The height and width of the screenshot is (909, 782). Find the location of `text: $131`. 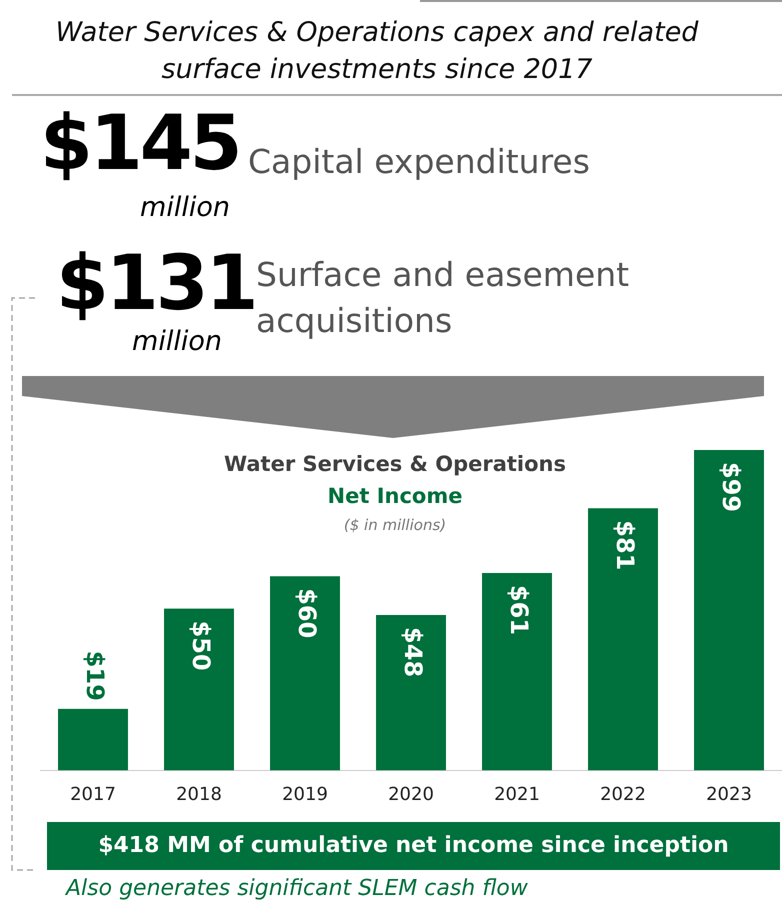

text: $131 is located at coordinates (156, 282).